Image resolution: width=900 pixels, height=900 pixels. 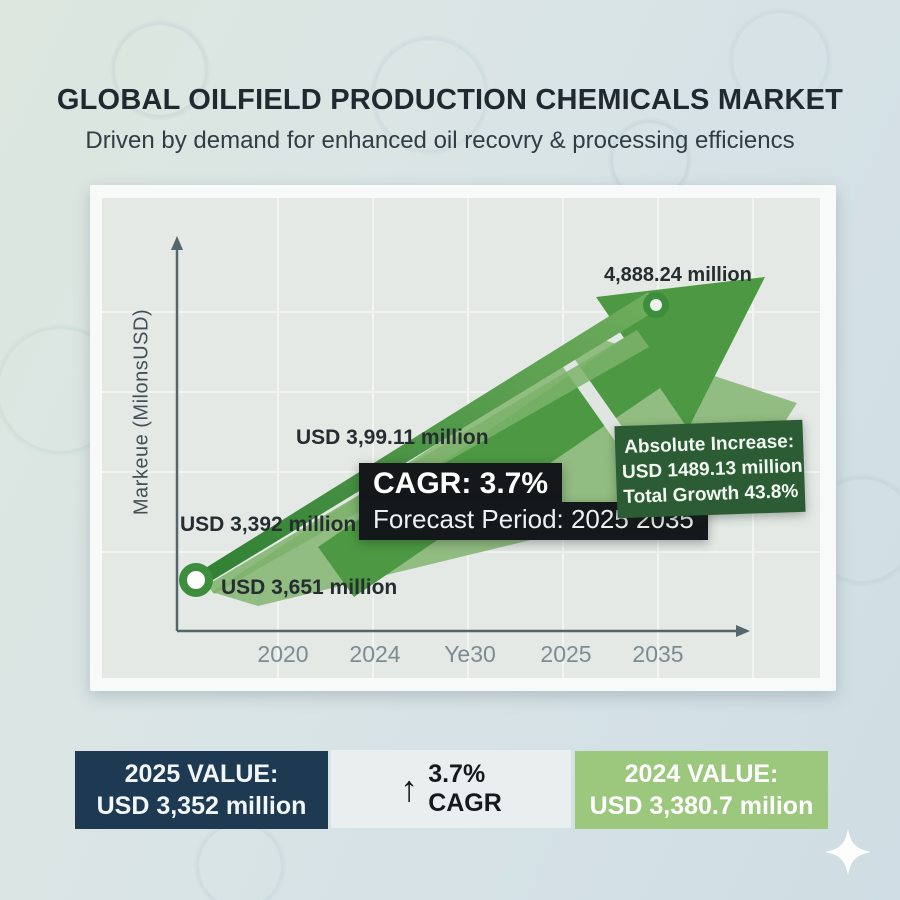 What do you see at coordinates (375, 654) in the screenshot?
I see `x-tick-2024: 2024` at bounding box center [375, 654].